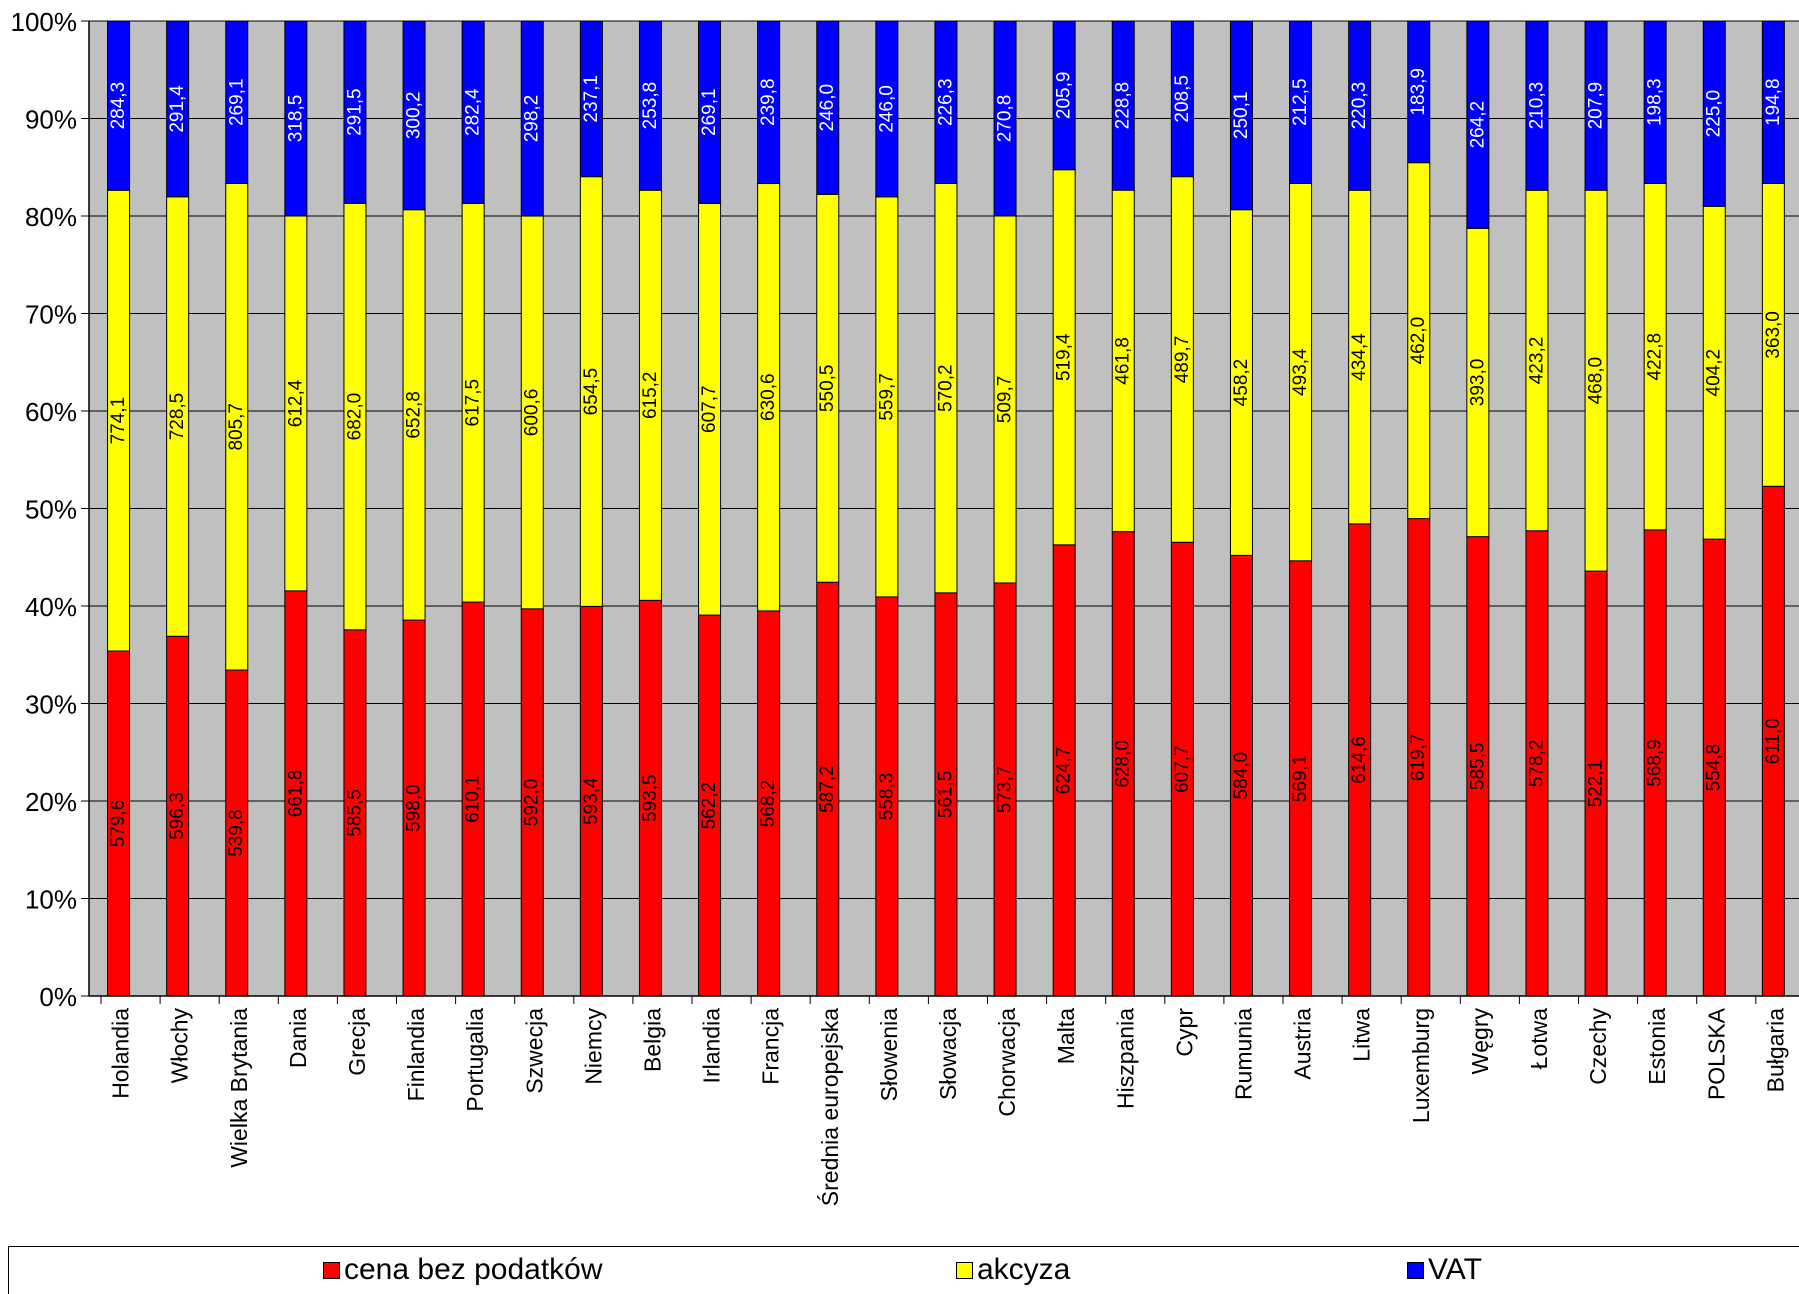 Image resolution: width=1799 pixels, height=1294 pixels. I want to click on data-label: 593,4, so click(591, 801).